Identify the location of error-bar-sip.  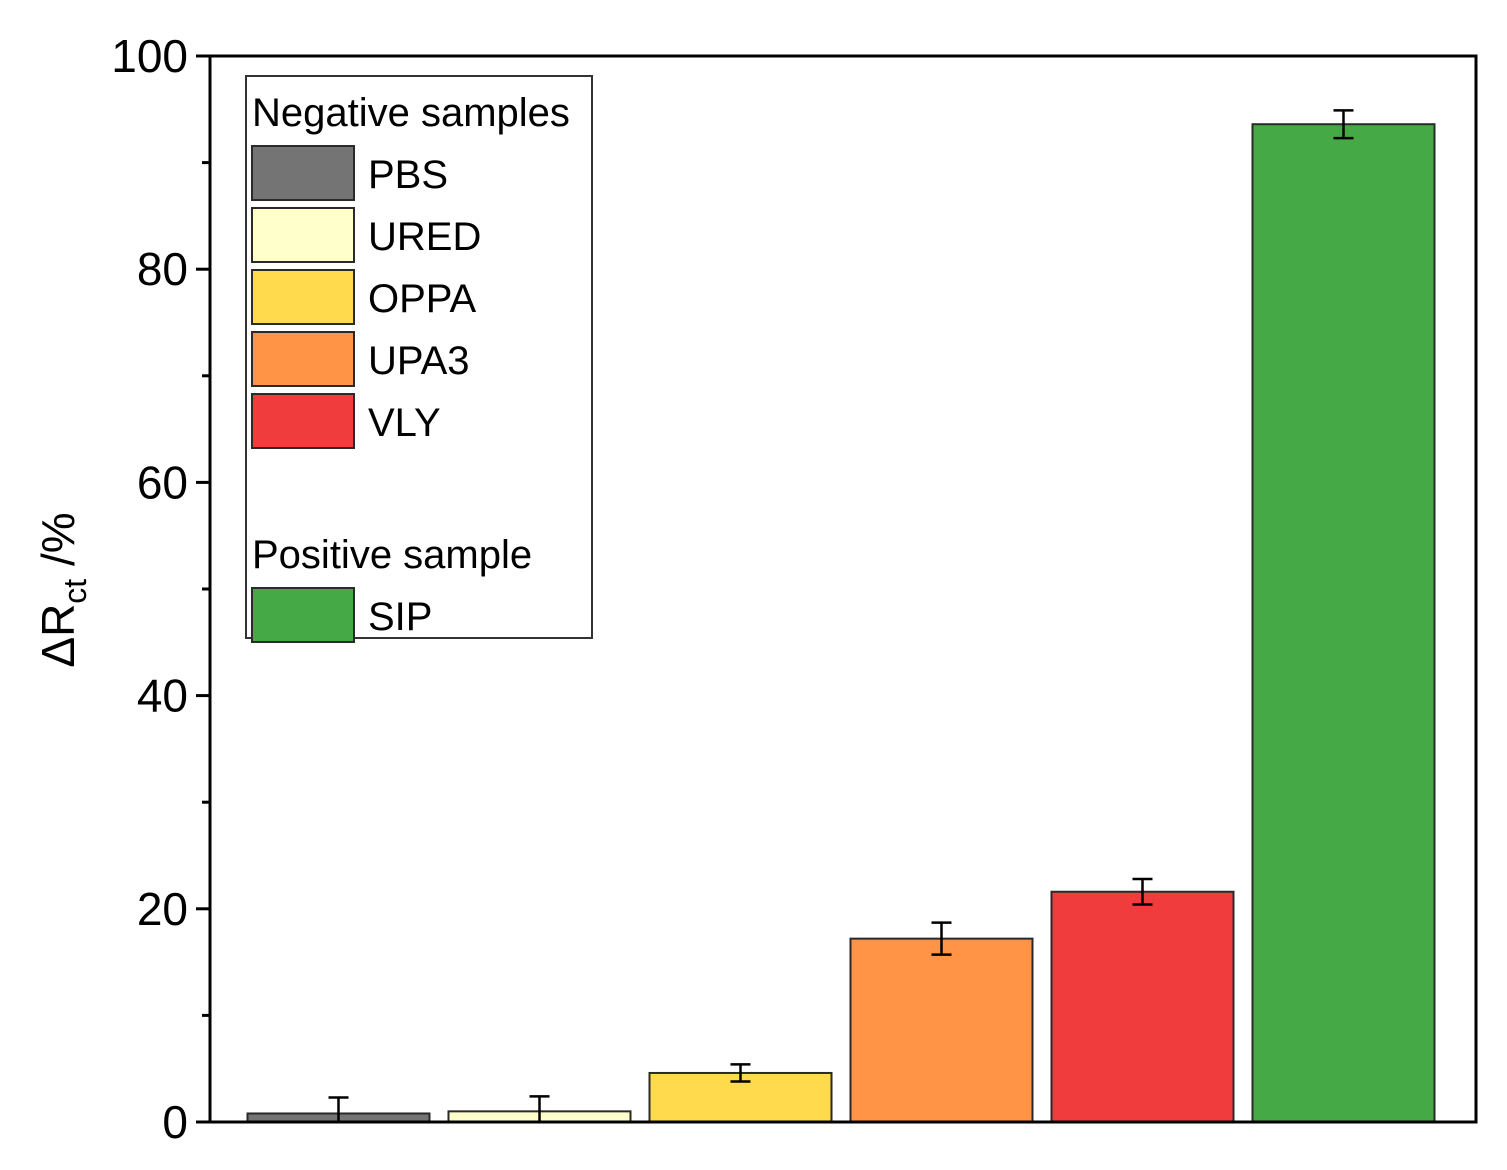
(1343, 124).